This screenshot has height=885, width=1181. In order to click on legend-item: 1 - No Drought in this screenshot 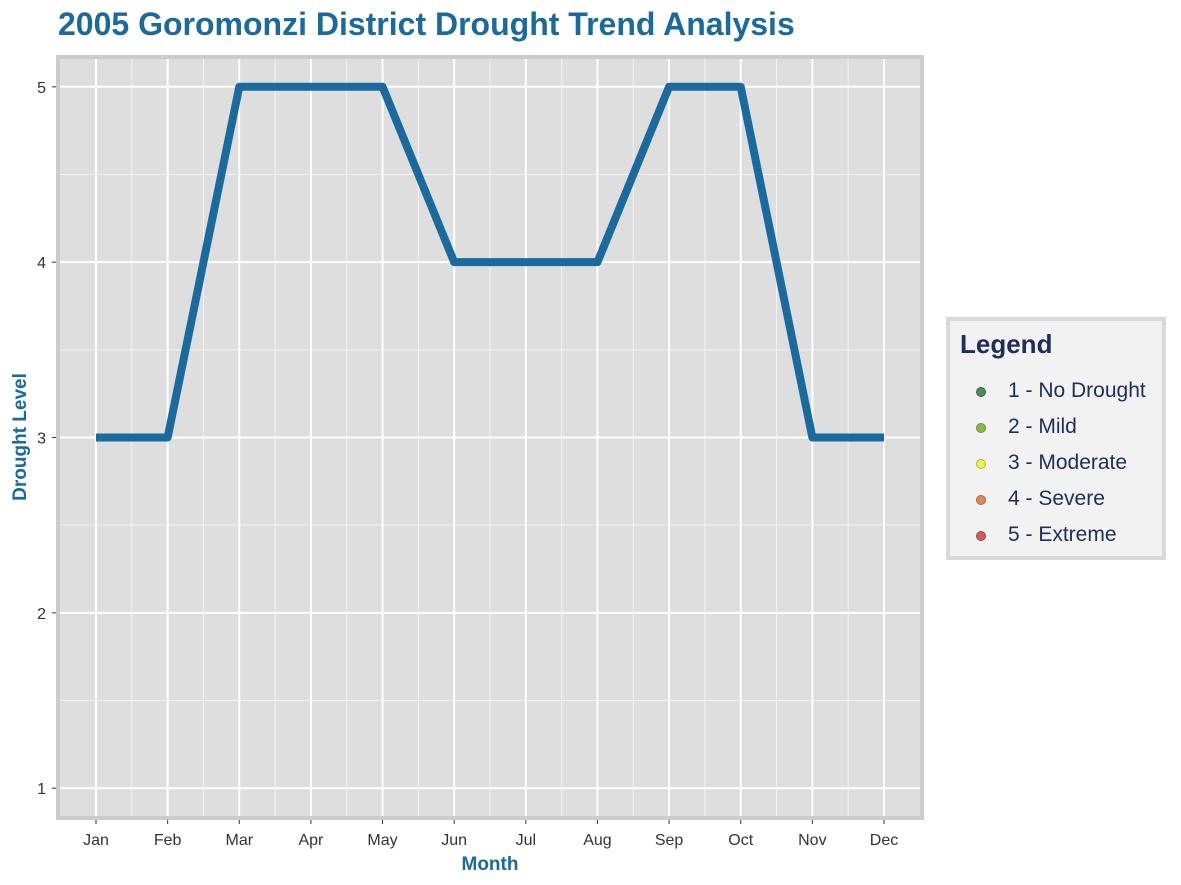, I will do `click(1053, 391)`.